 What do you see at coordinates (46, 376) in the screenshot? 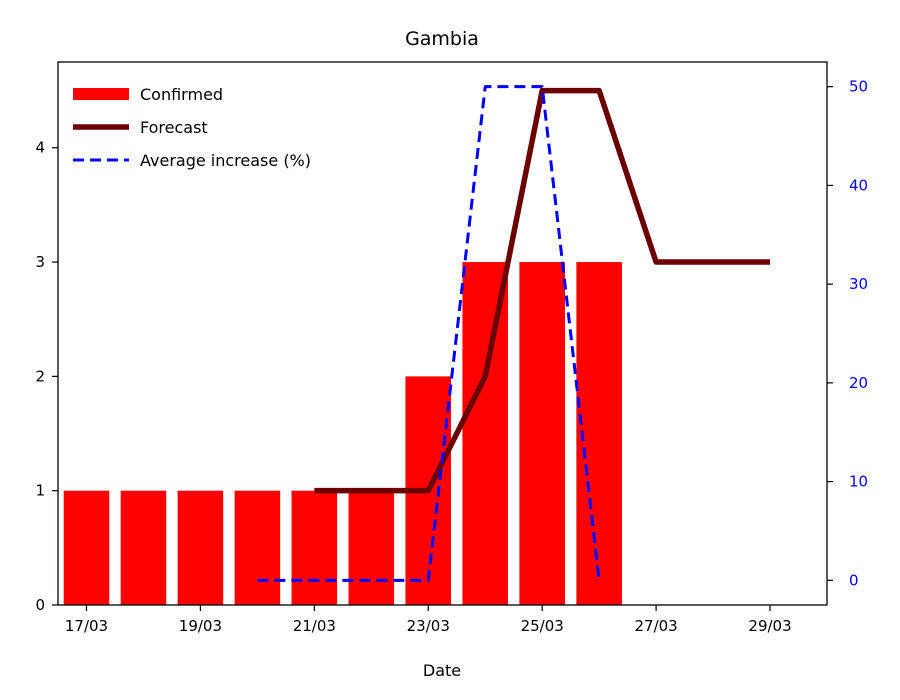
I see `y-axis-ticks: 0 1 2 3 4` at bounding box center [46, 376].